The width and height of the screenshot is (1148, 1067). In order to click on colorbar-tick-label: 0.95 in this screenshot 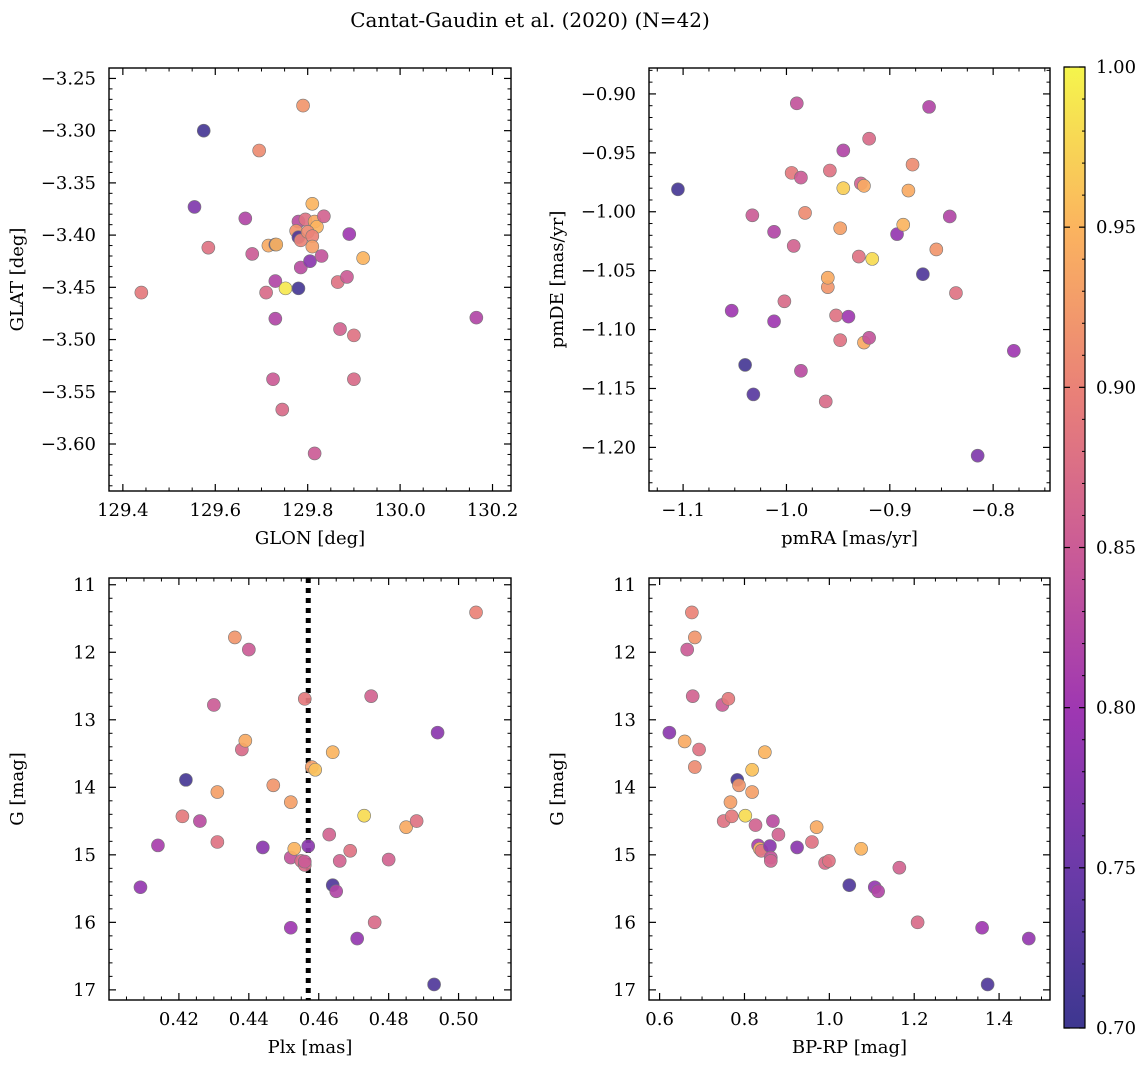, I will do `click(1116, 227)`.